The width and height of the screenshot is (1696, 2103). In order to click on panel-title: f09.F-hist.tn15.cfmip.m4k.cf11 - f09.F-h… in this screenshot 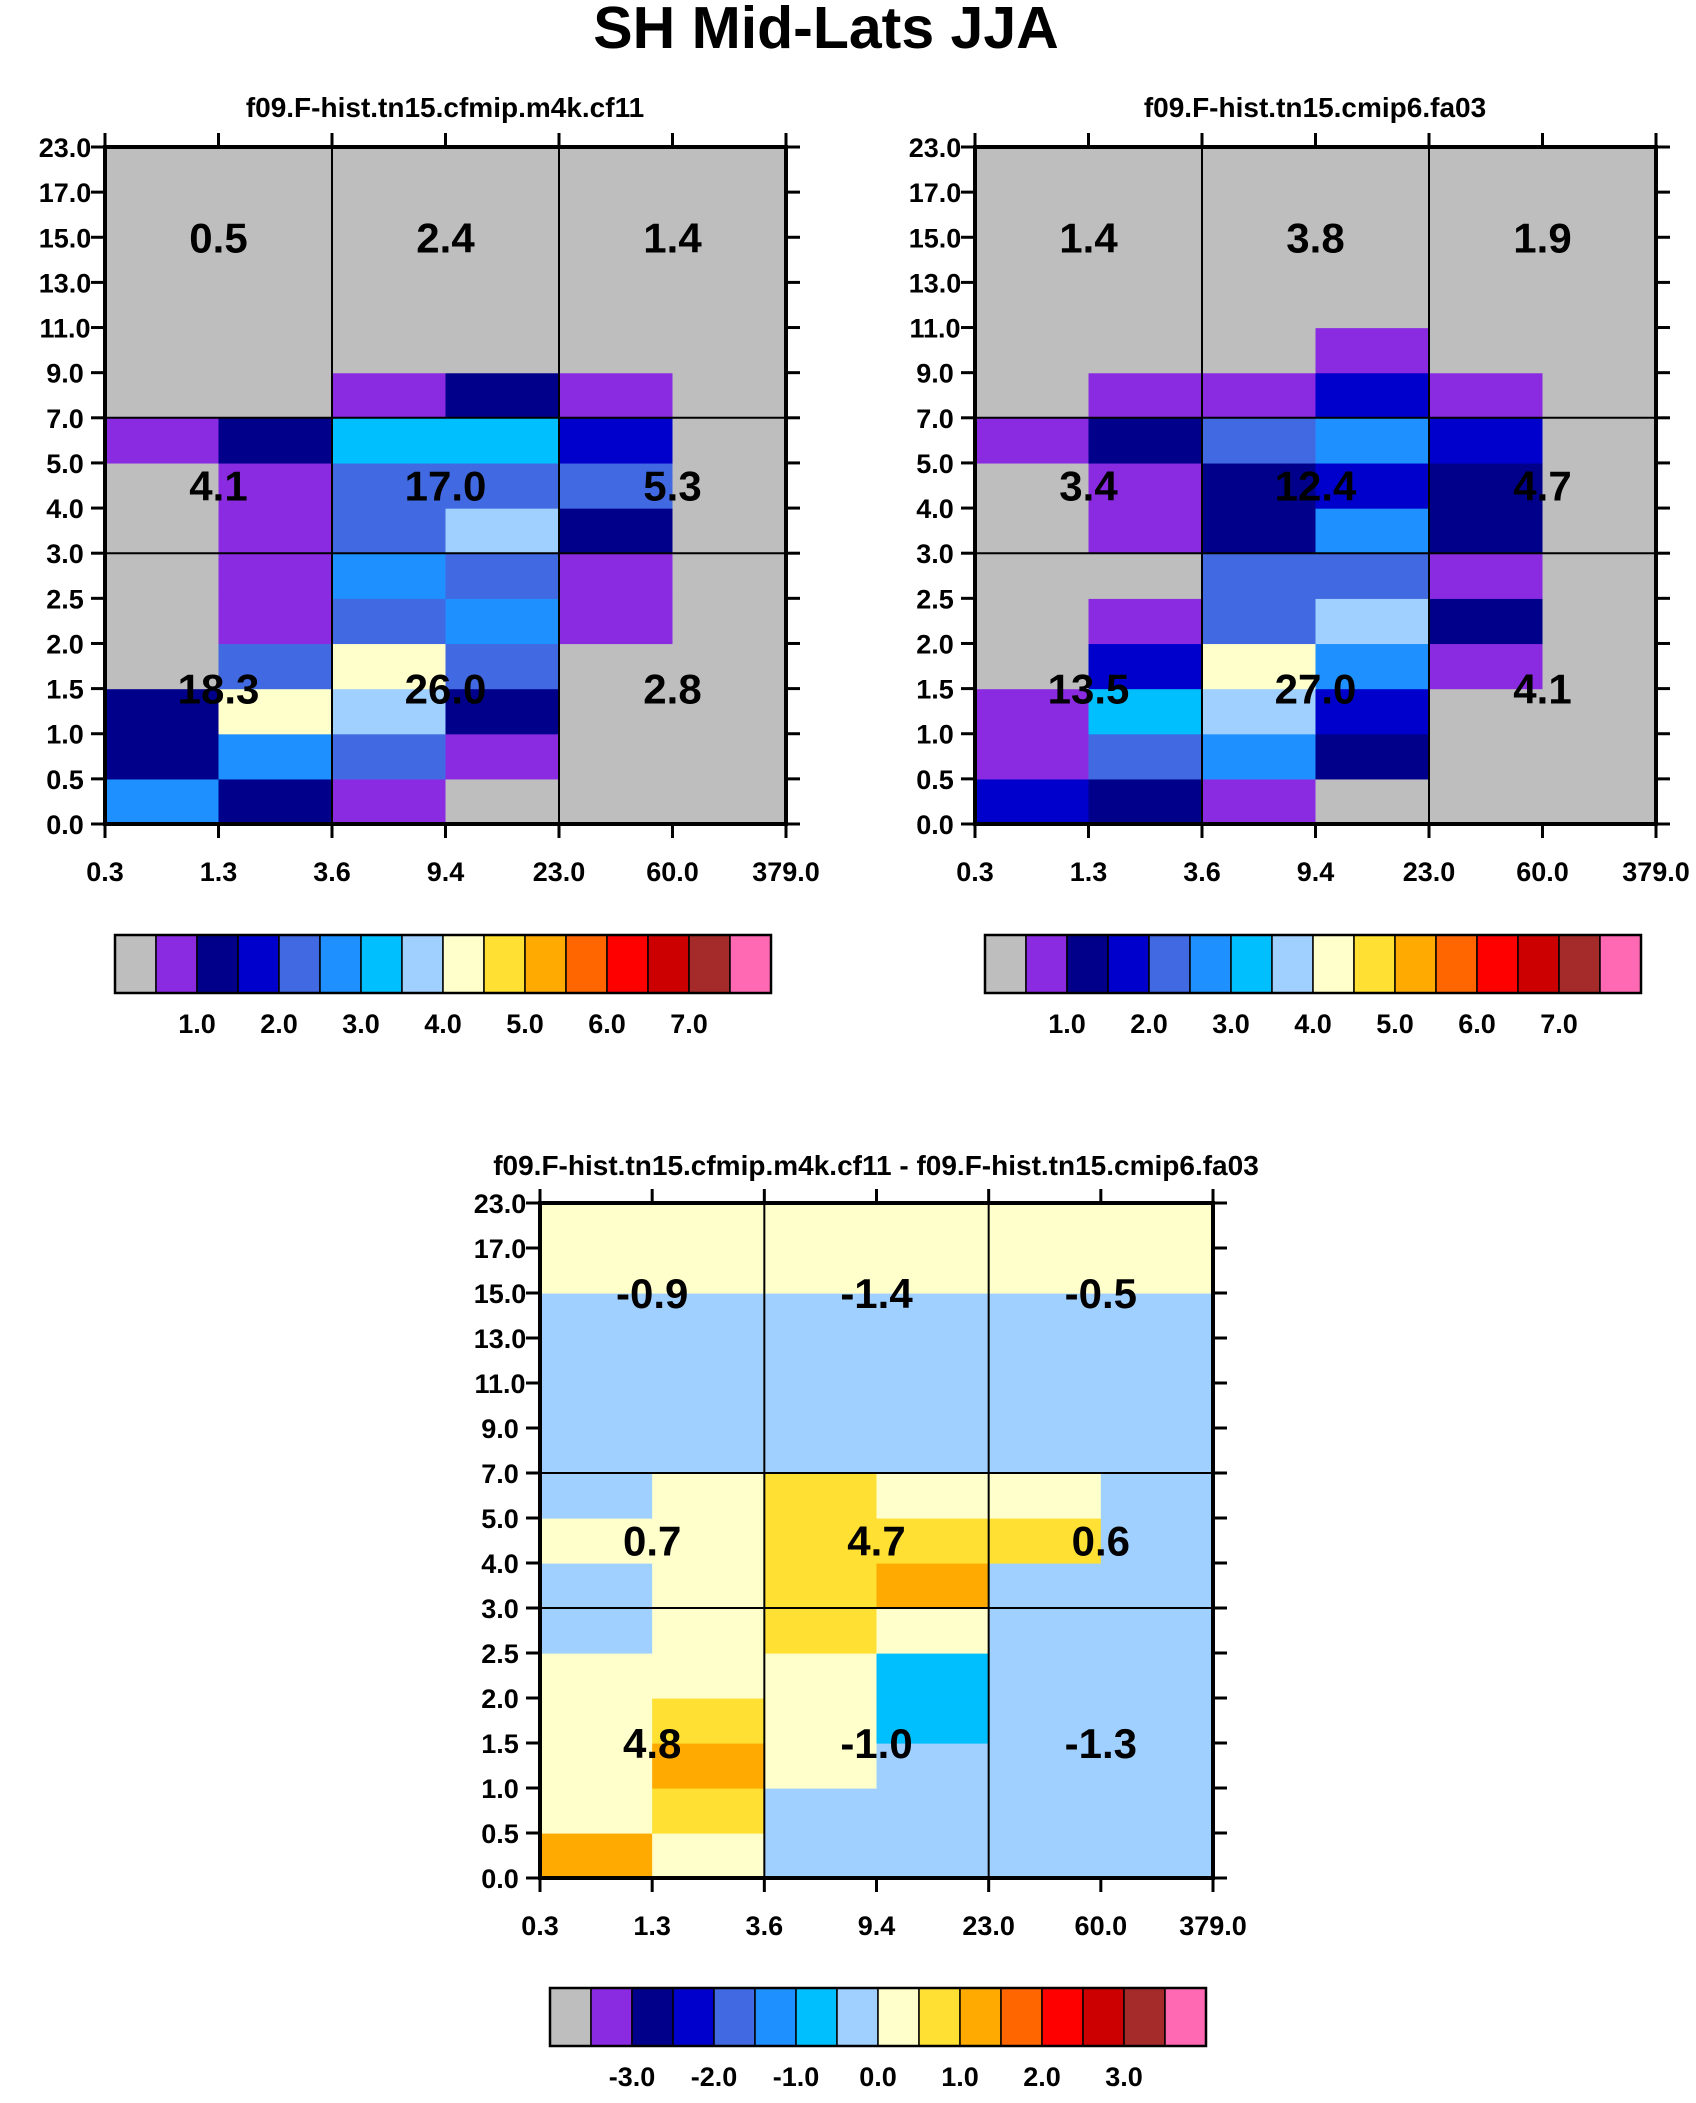, I will do `click(876, 1165)`.